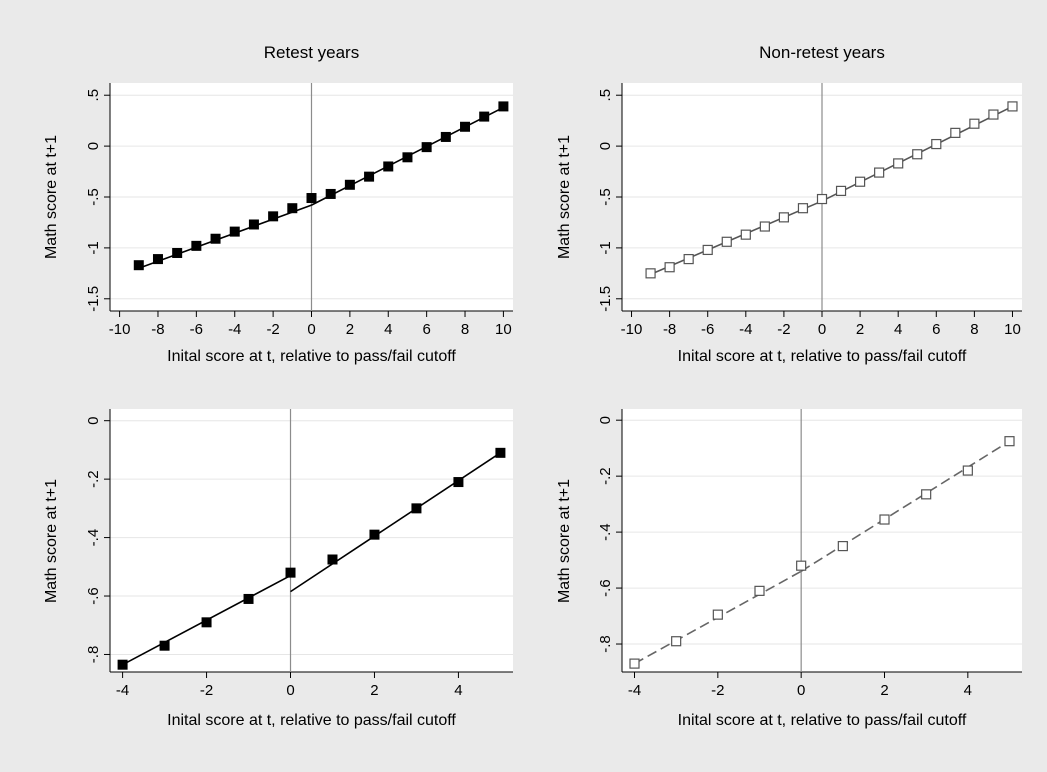  I want to click on x-tick-label: 6, so click(936, 329).